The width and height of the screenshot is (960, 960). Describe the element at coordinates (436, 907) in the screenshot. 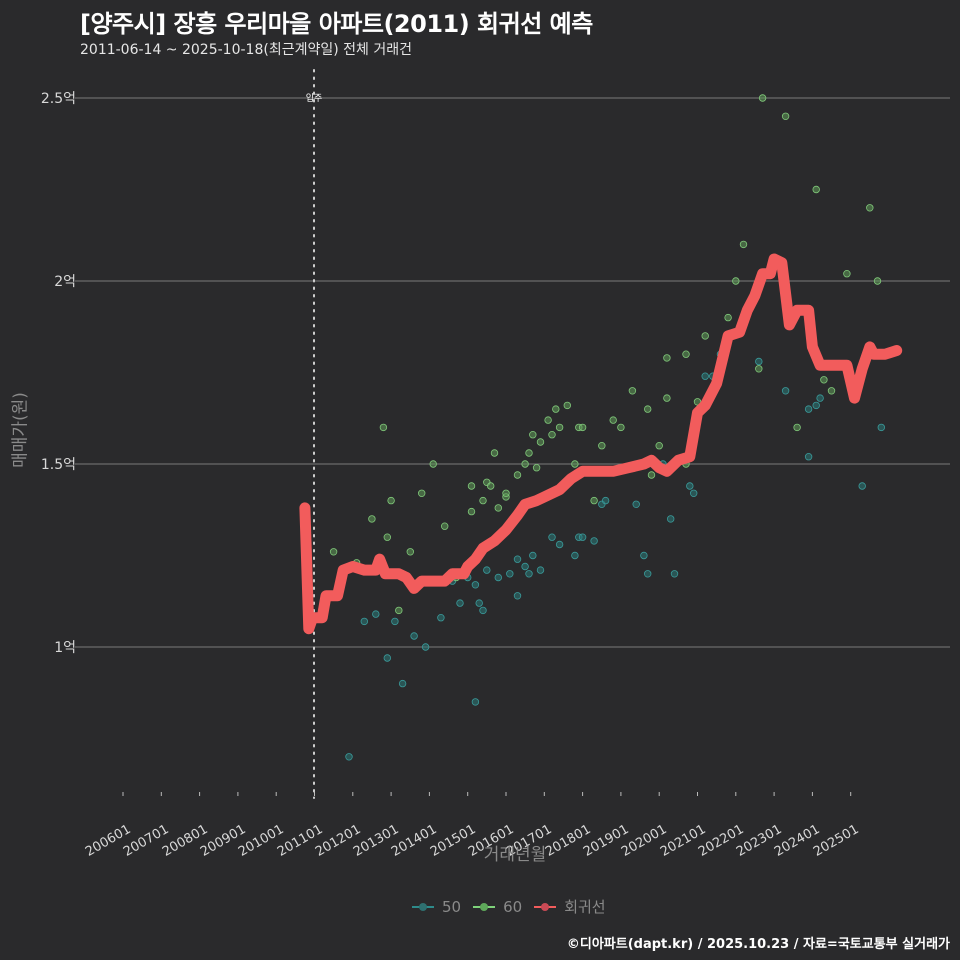

I see `legend-item-50: 50` at that location.